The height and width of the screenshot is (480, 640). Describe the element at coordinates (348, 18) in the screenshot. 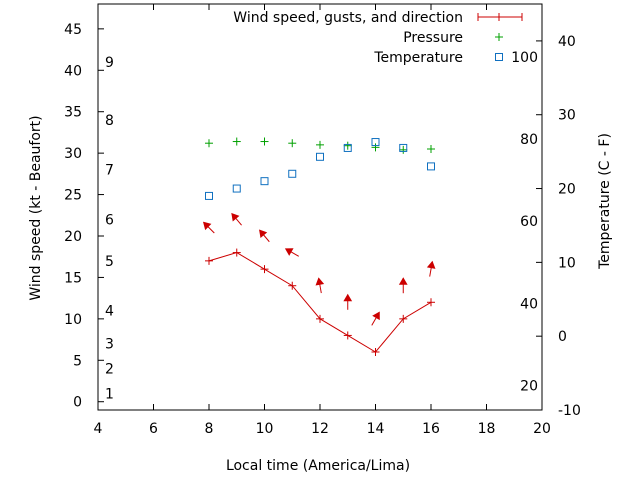

I see `legend-label-wind: Wind speed, gusts, and direction` at that location.